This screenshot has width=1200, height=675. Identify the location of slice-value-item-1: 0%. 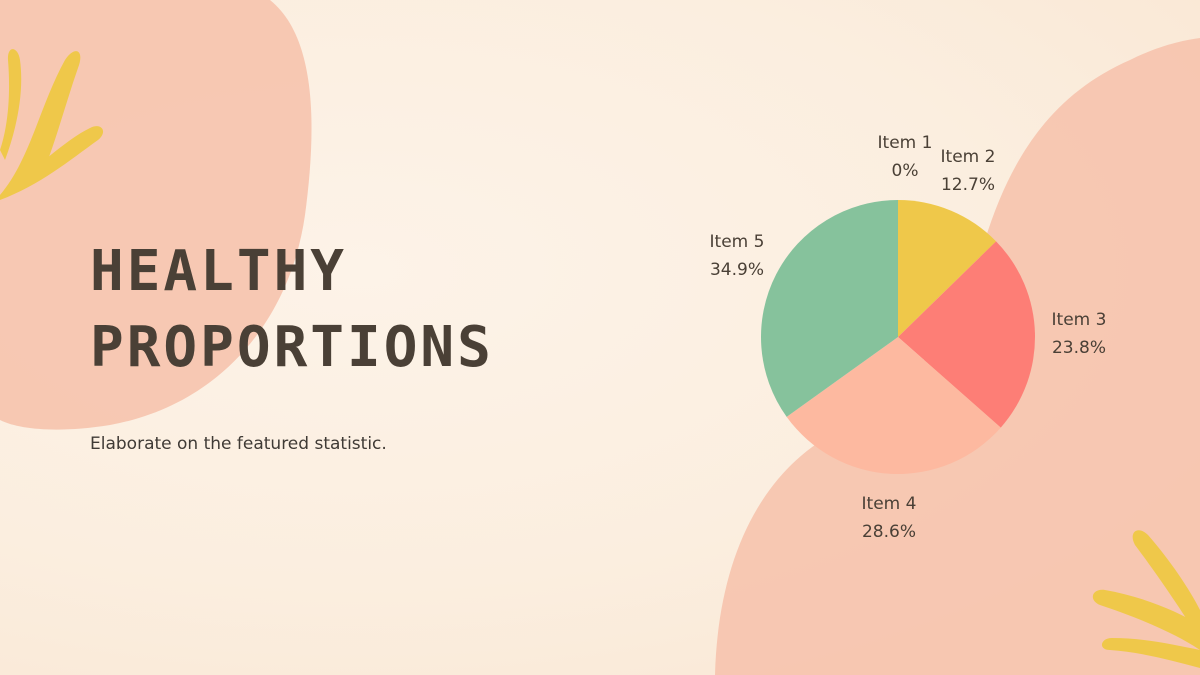
(905, 171).